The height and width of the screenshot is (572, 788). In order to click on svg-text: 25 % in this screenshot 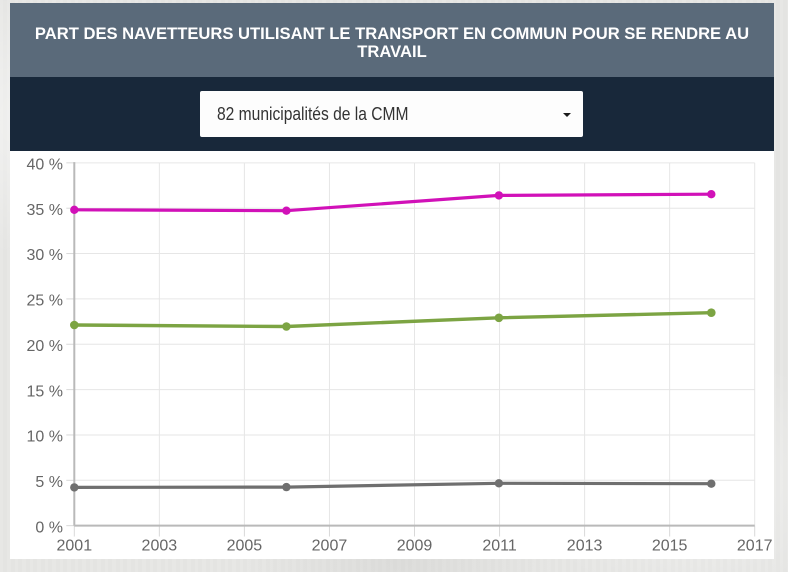, I will do `click(45, 301)`.